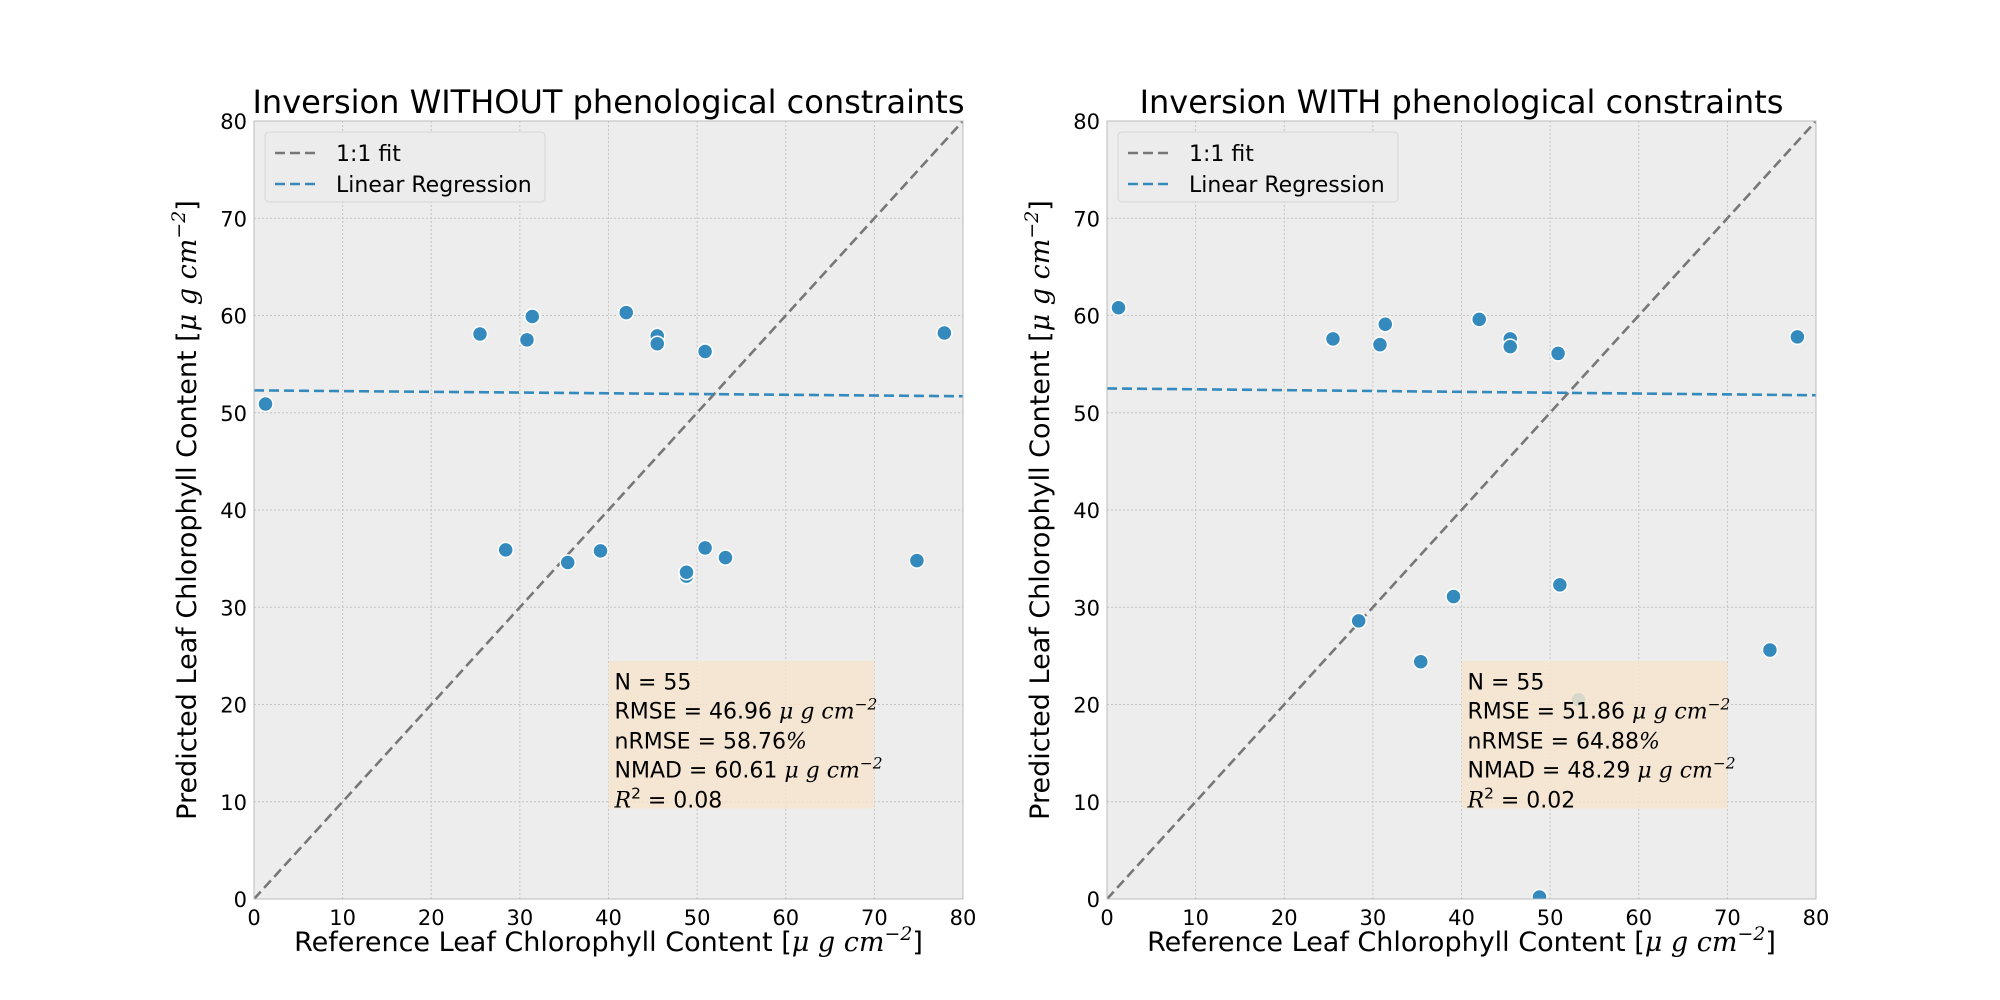  What do you see at coordinates (1093, 900) in the screenshot?
I see `y-tick-label: 0` at bounding box center [1093, 900].